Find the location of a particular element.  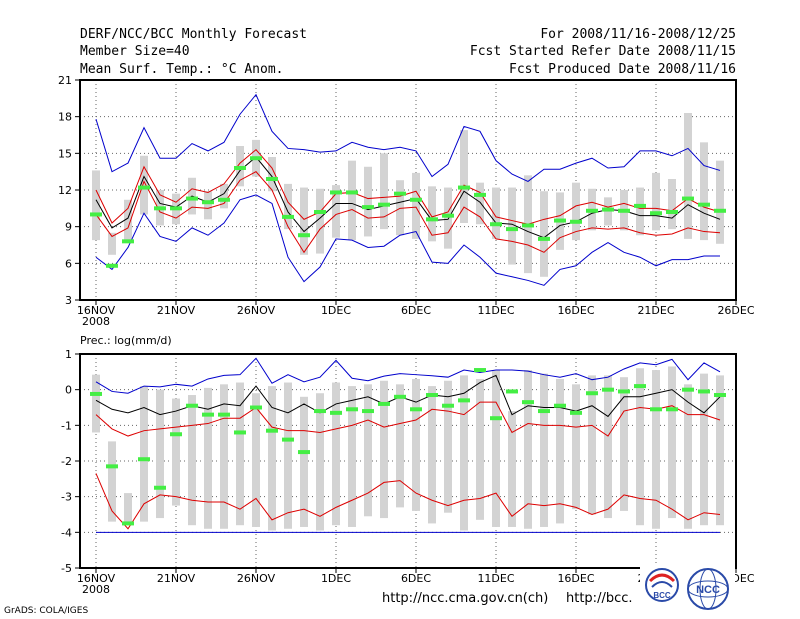

p1-line-upper is located at coordinates (408, 186).